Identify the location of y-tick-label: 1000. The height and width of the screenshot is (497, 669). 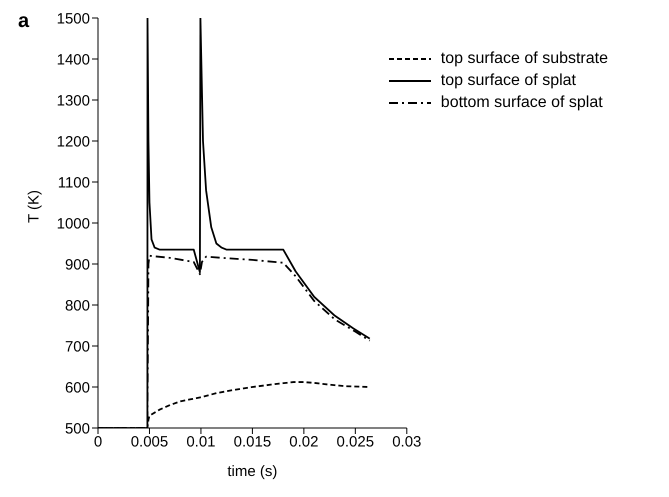
(73, 223).